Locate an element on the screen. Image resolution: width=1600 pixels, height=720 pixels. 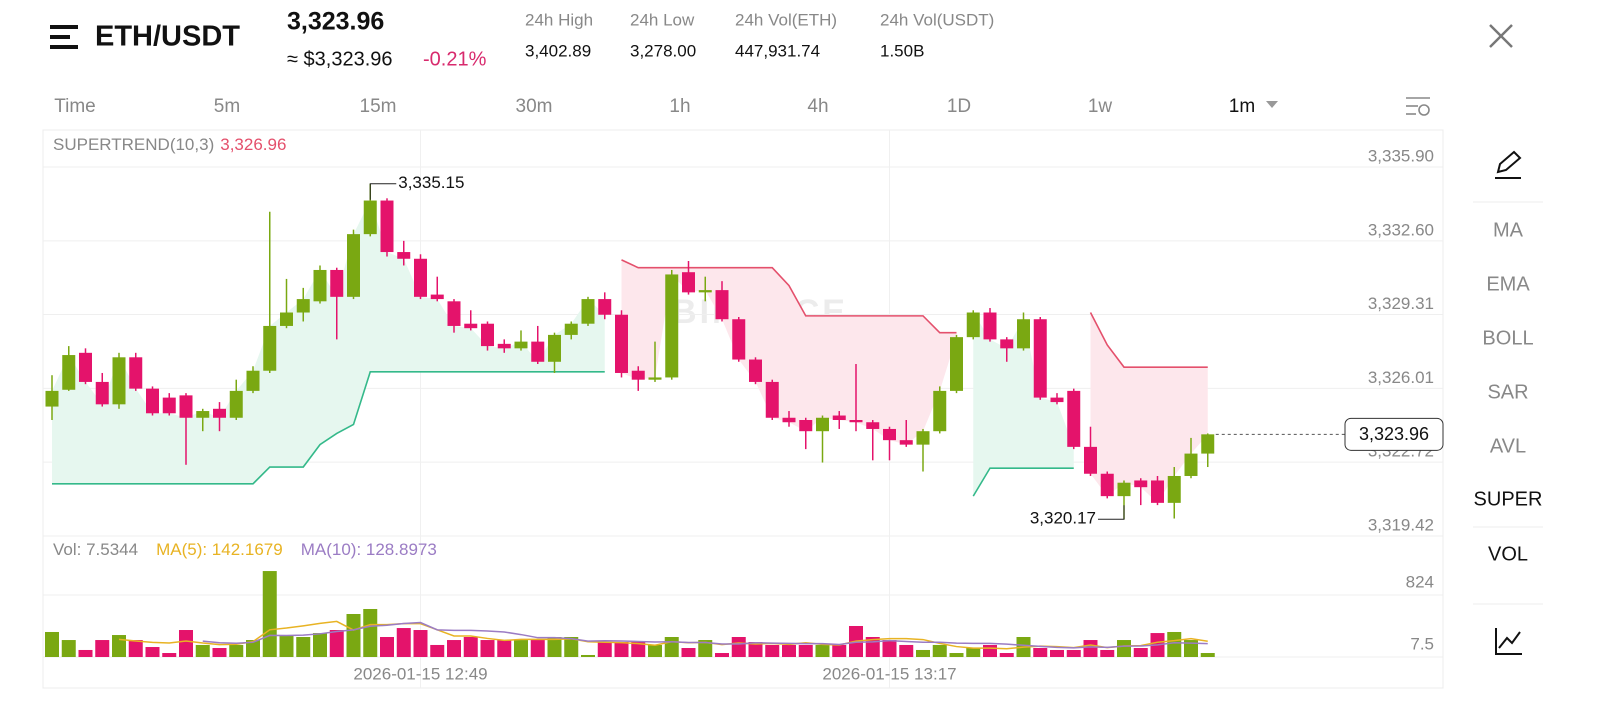
low-marker is located at coordinates (1111, 512).